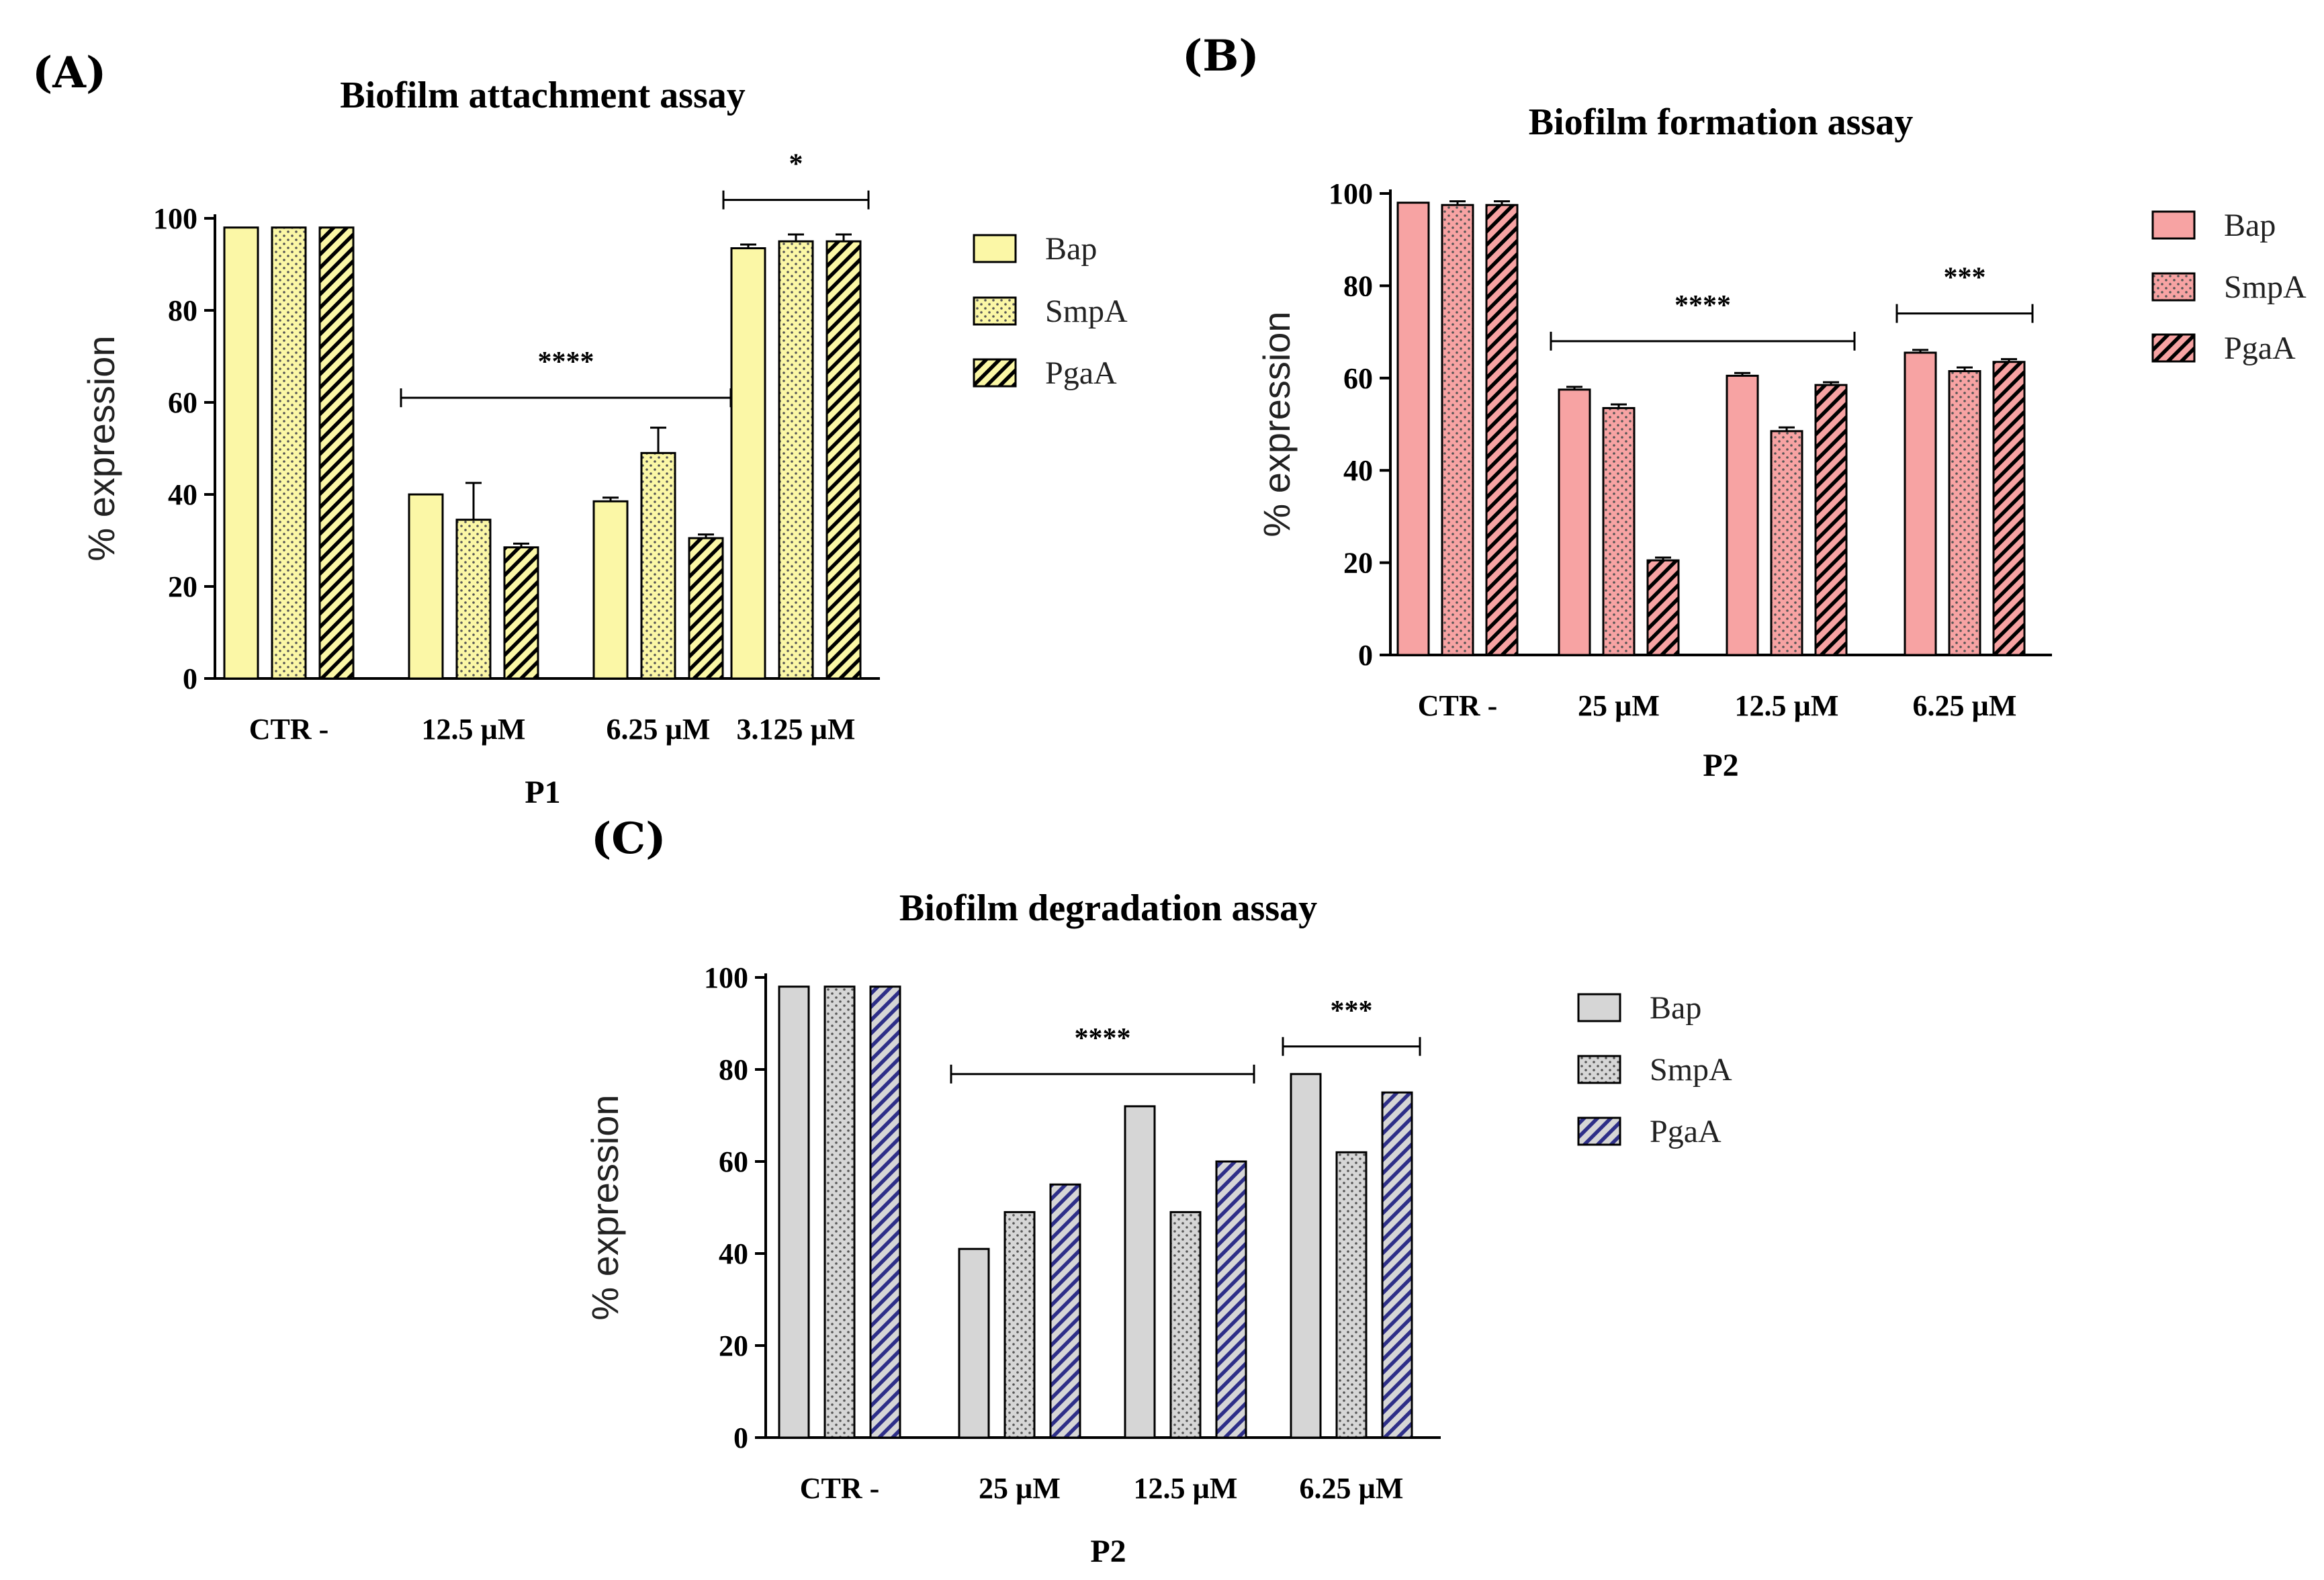 This screenshot has width=2324, height=1580. What do you see at coordinates (1108, 1551) in the screenshot?
I see `x-axis-label: P2` at bounding box center [1108, 1551].